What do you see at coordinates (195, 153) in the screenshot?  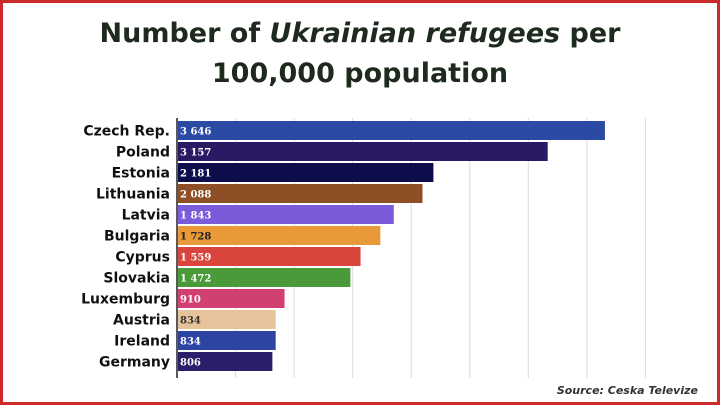 I see `value-label: 3 157` at bounding box center [195, 153].